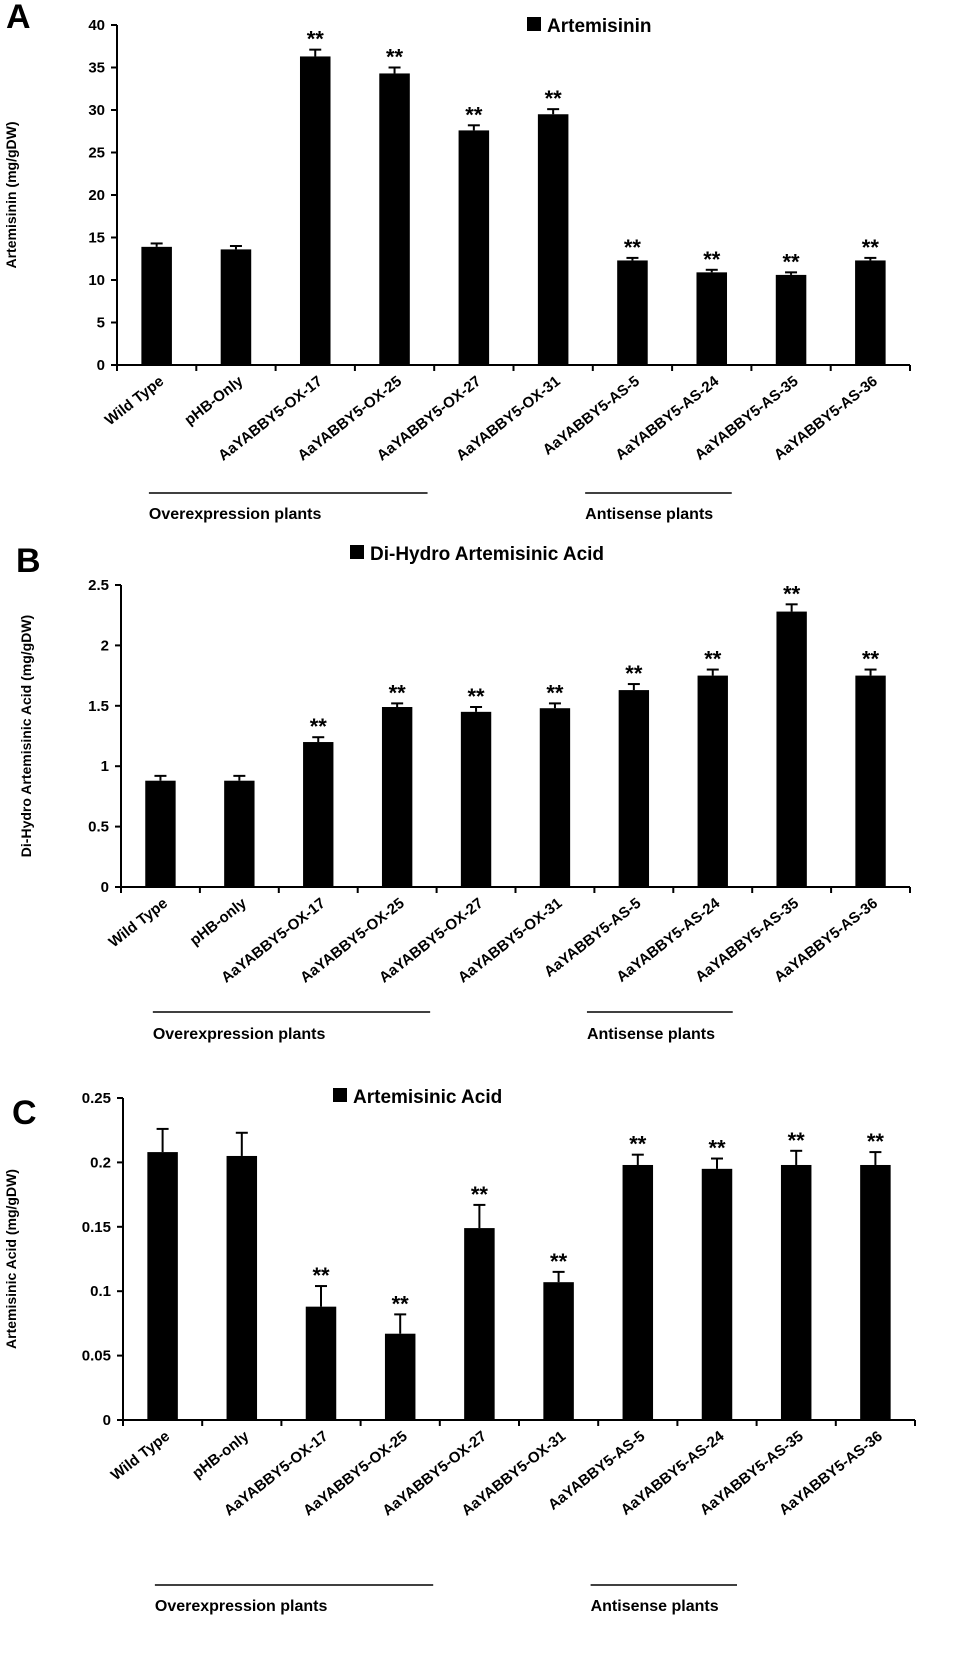 This screenshot has width=976, height=1663. I want to click on panel-letter: A, so click(18, 18).